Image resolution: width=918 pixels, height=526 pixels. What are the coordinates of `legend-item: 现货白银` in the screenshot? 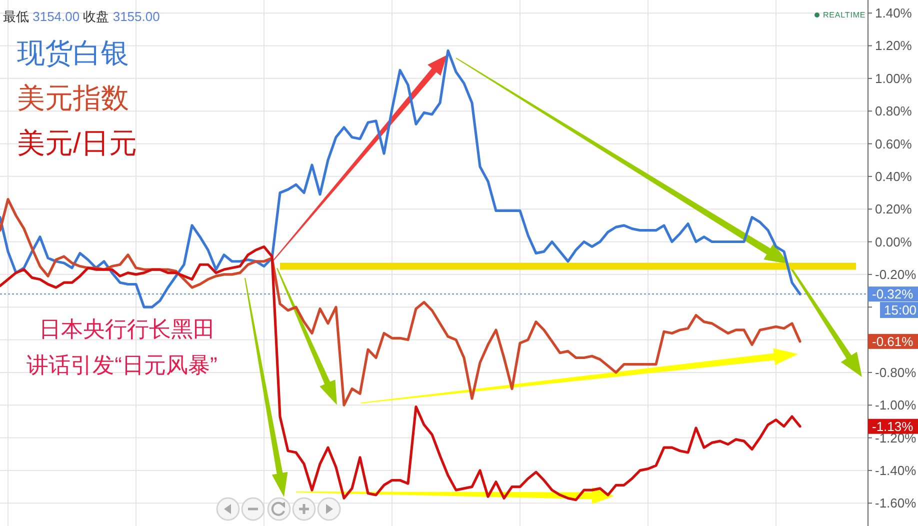 It's located at (73, 53).